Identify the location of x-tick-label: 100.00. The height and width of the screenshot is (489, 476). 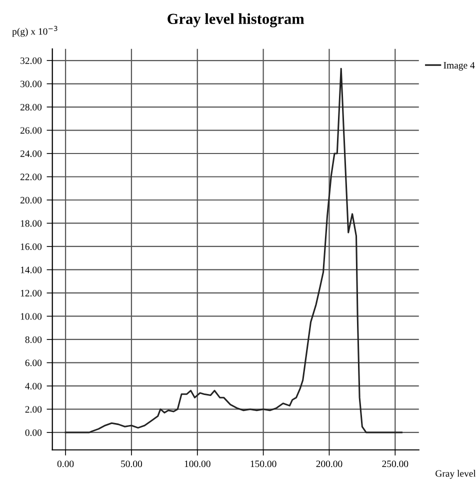
(197, 464).